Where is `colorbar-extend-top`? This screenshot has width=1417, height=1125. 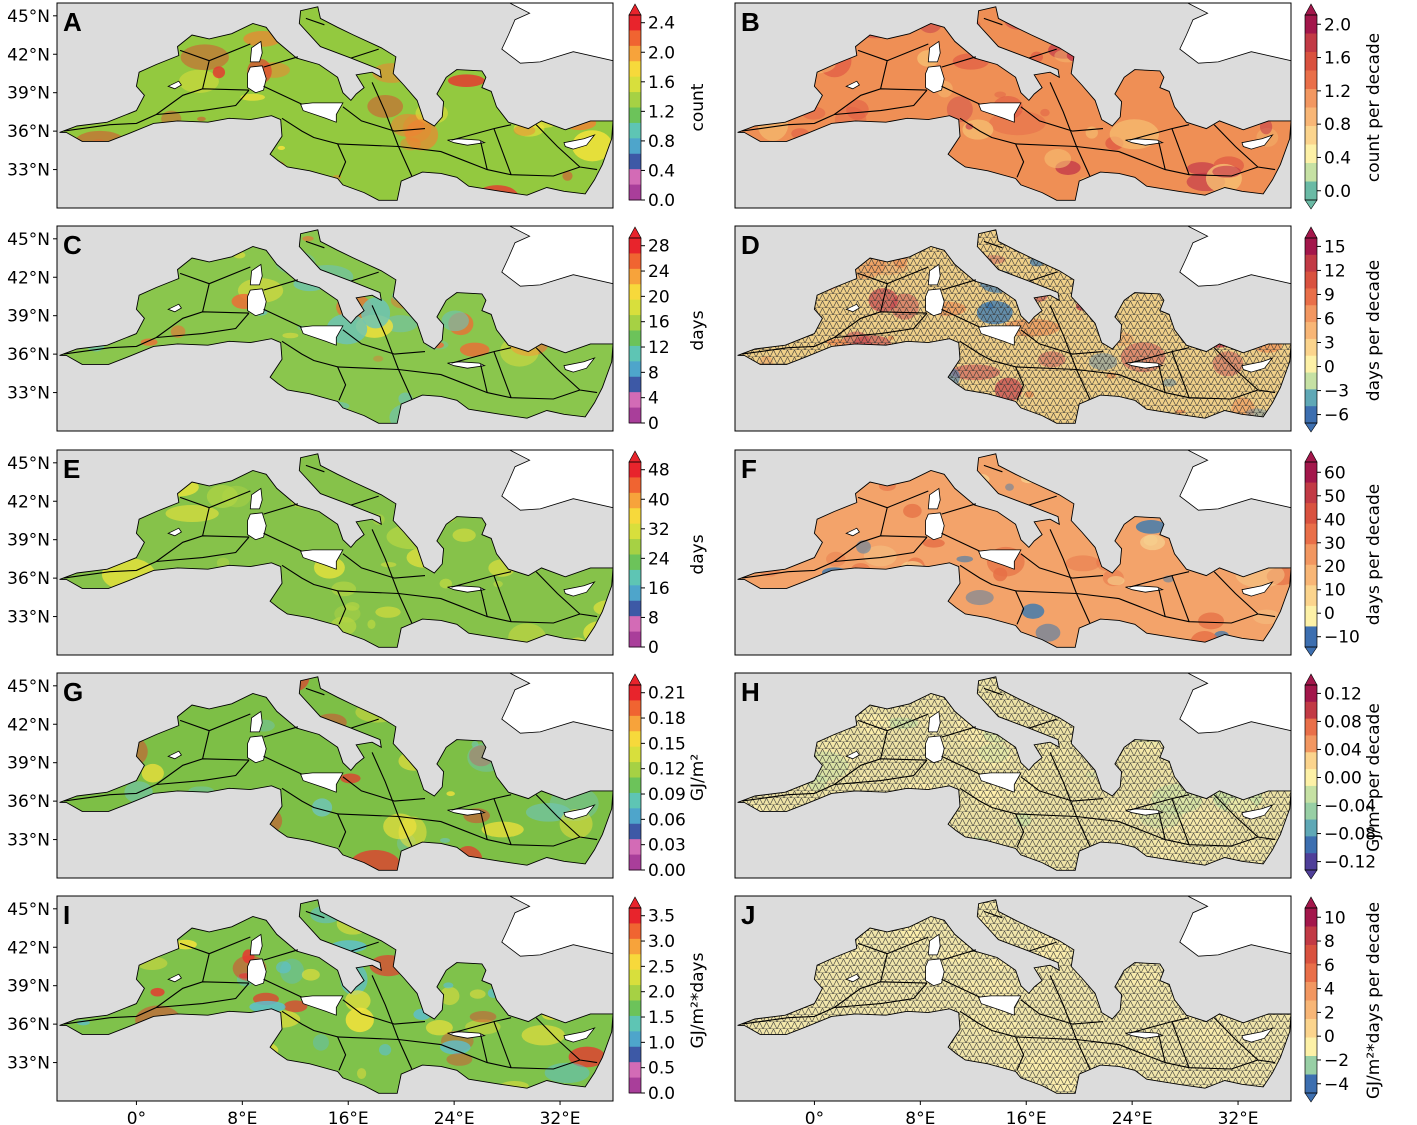
colorbar-extend-top is located at coordinates (1311, 679).